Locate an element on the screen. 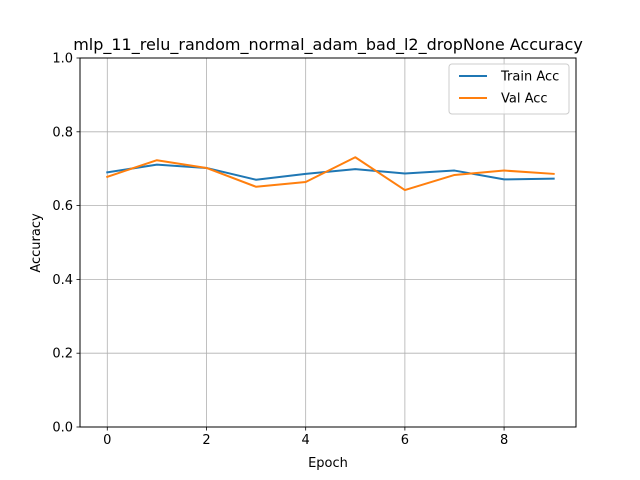 This screenshot has width=640, height=480. x-tick-label: 8 is located at coordinates (504, 440).